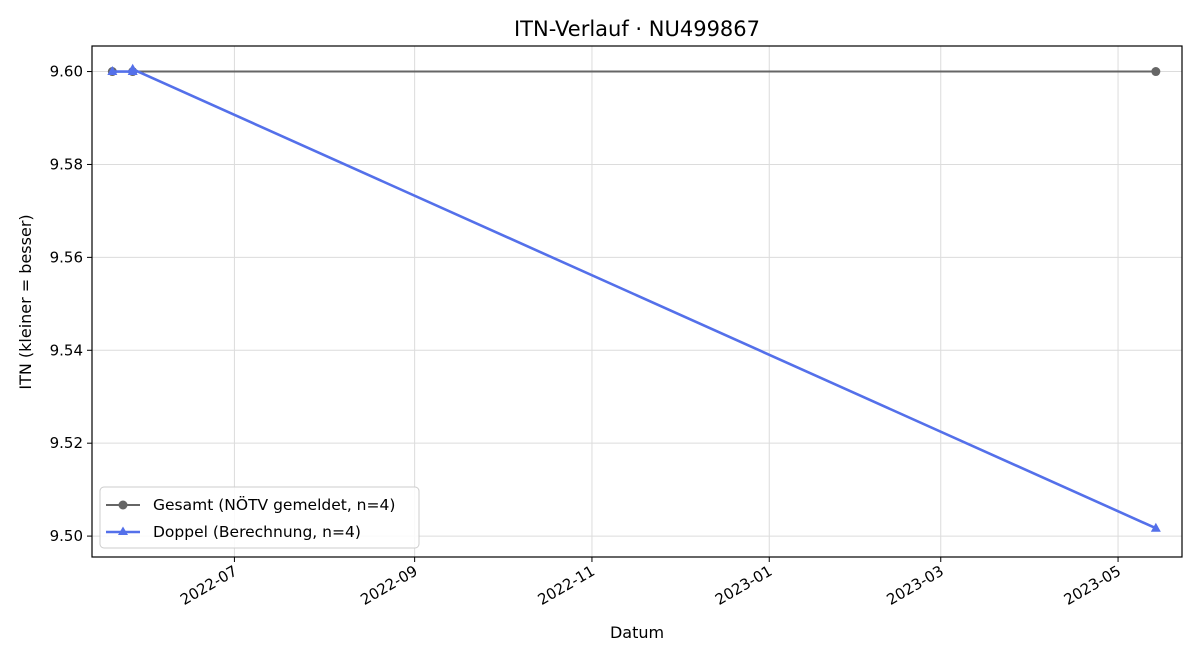 This screenshot has height=660, width=1200. Describe the element at coordinates (66, 350) in the screenshot. I see `y-tick-label: 9.54` at that location.